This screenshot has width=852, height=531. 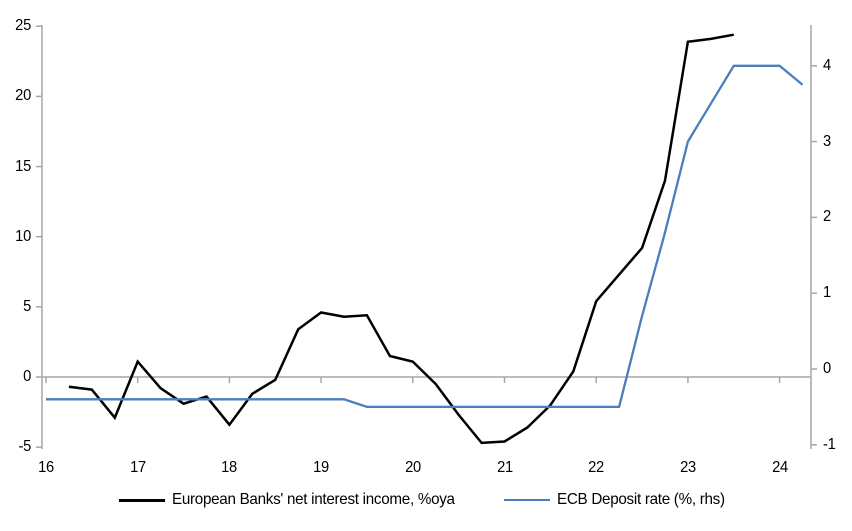 What do you see at coordinates (23, 166) in the screenshot?
I see `left-axis-tick-label: 15` at bounding box center [23, 166].